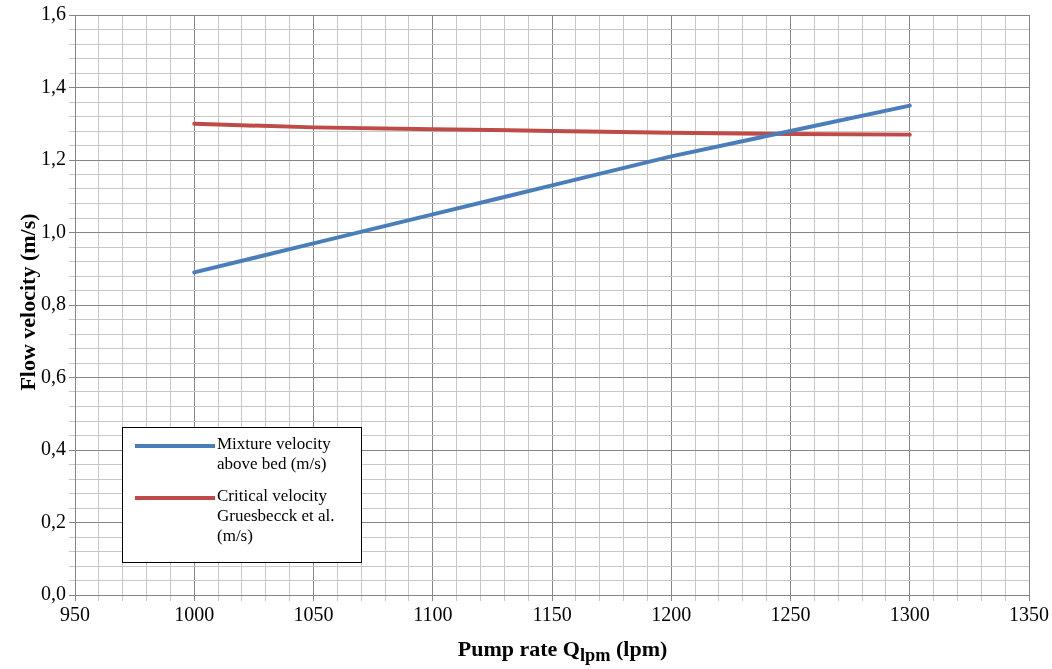 This screenshot has width=1052, height=669. What do you see at coordinates (53, 375) in the screenshot?
I see `y-tick-label: 0,6` at bounding box center [53, 375].